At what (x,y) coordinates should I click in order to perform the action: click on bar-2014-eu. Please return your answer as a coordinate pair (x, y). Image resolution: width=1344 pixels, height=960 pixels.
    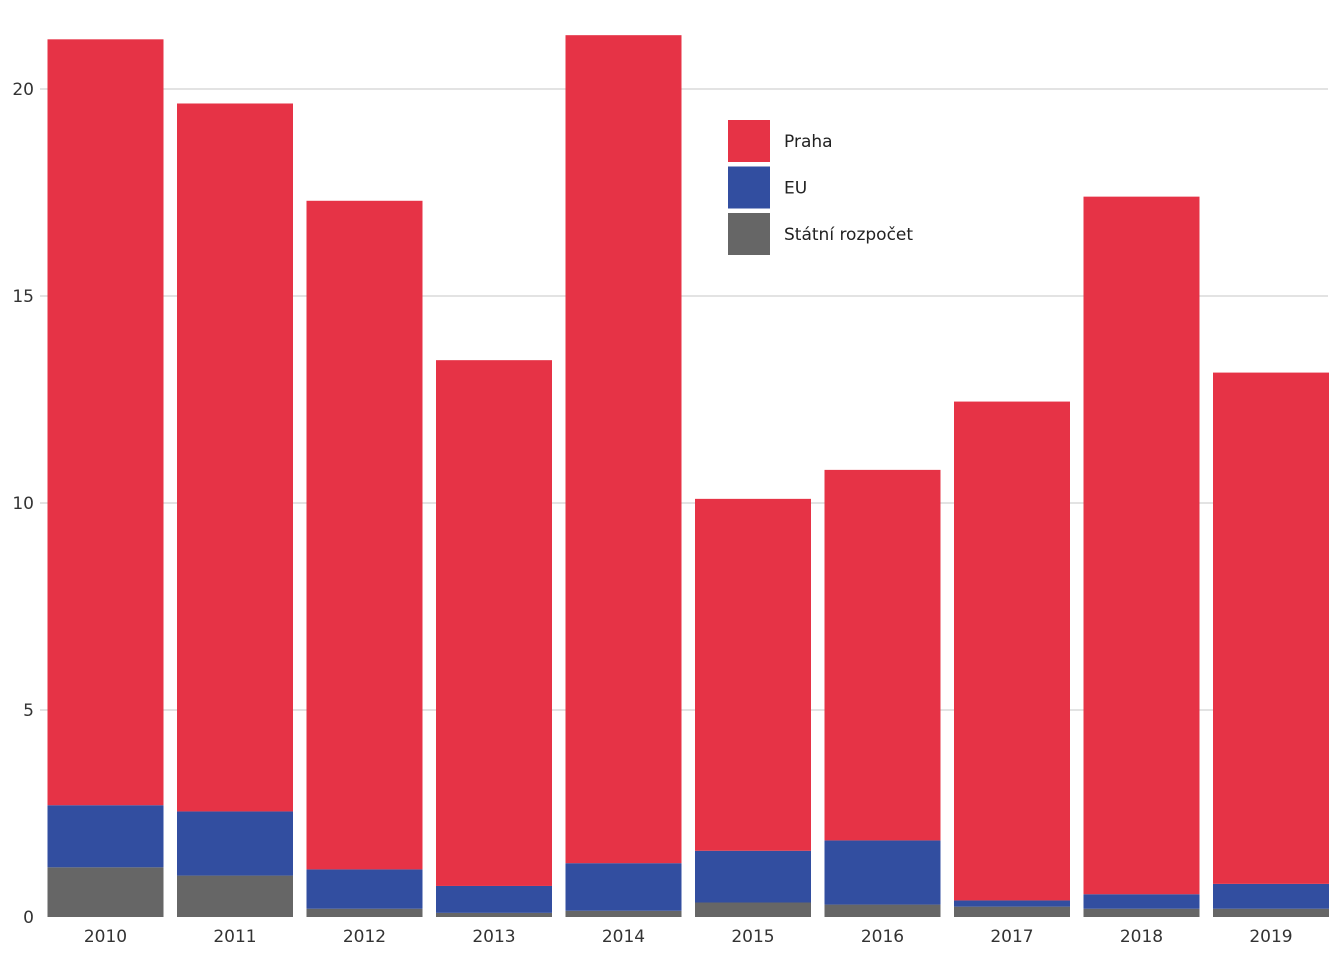
    Looking at the image, I should click on (623, 887).